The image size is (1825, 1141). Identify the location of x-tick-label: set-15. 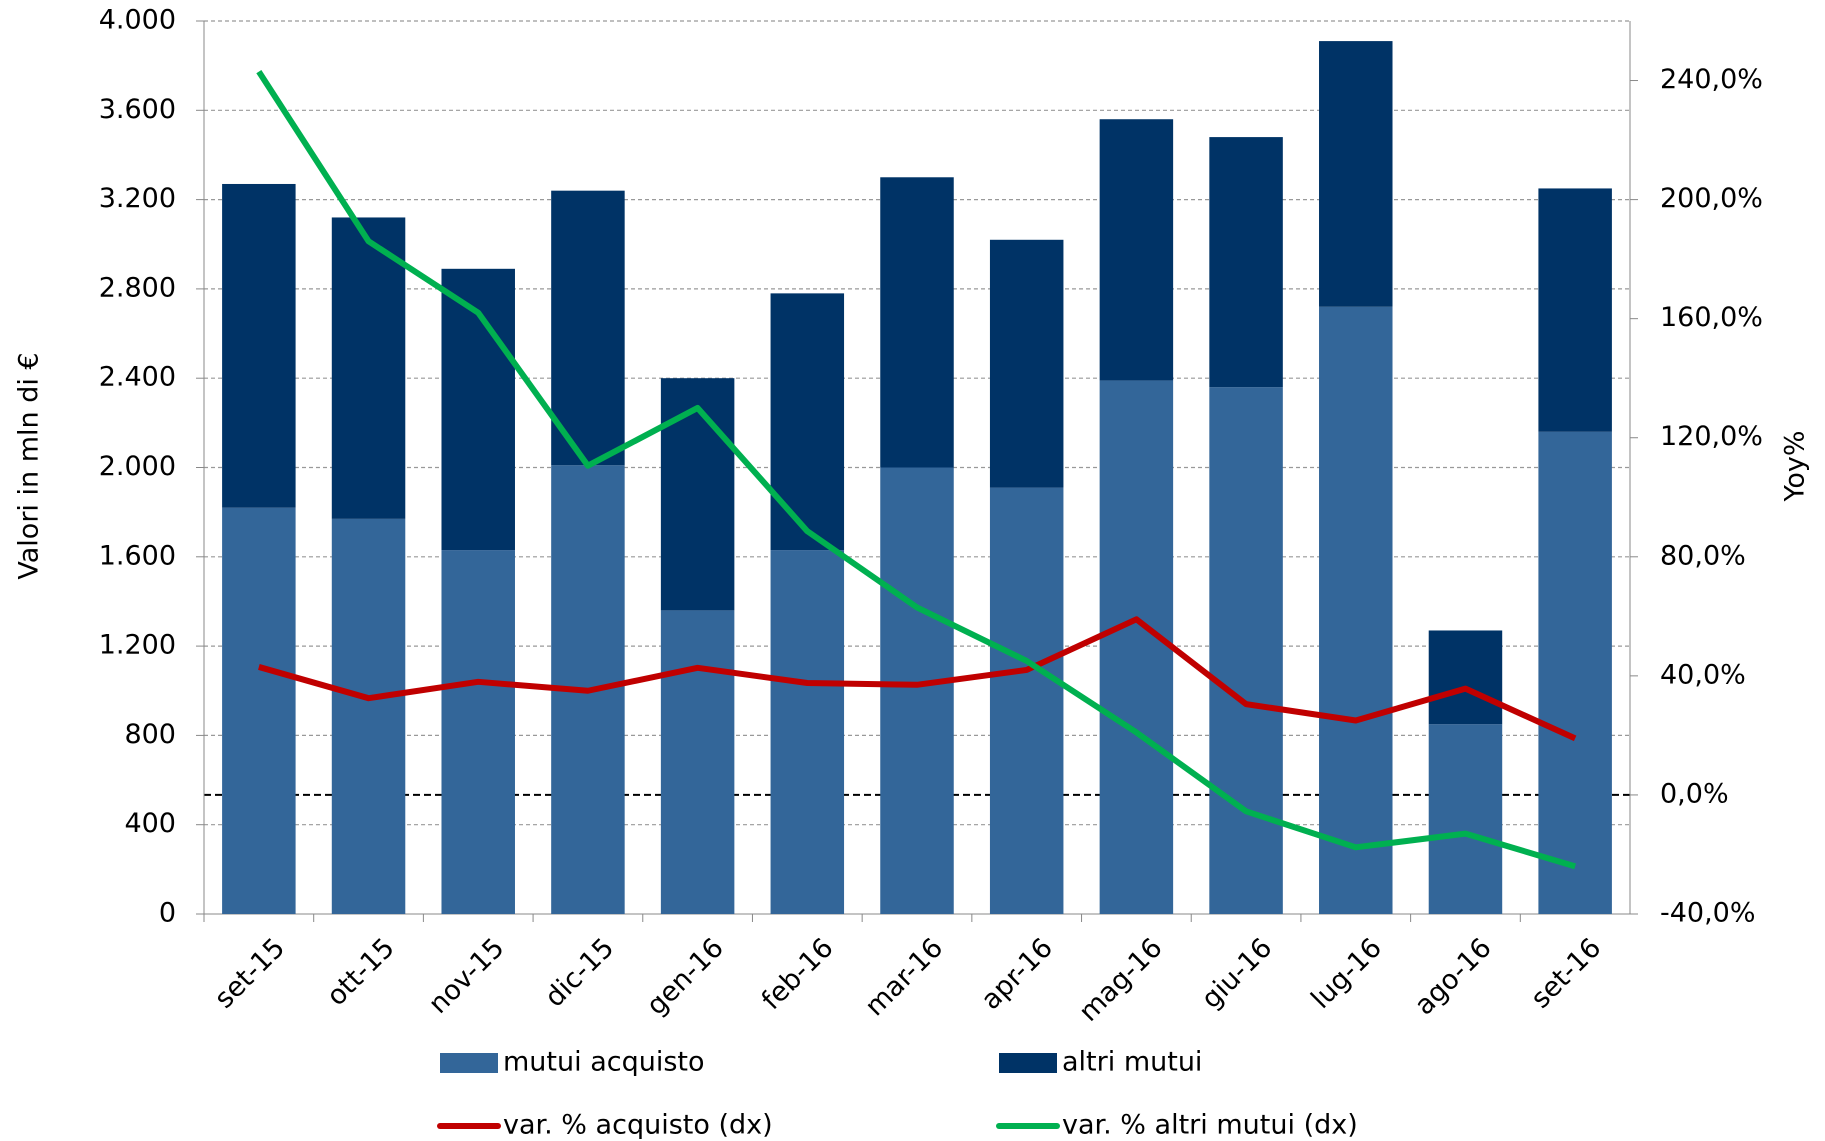
(250, 973).